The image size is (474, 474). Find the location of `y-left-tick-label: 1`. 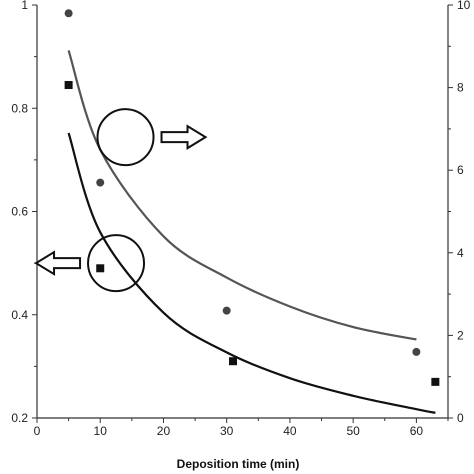

y-left-tick-label: 1 is located at coordinates (24, 6).